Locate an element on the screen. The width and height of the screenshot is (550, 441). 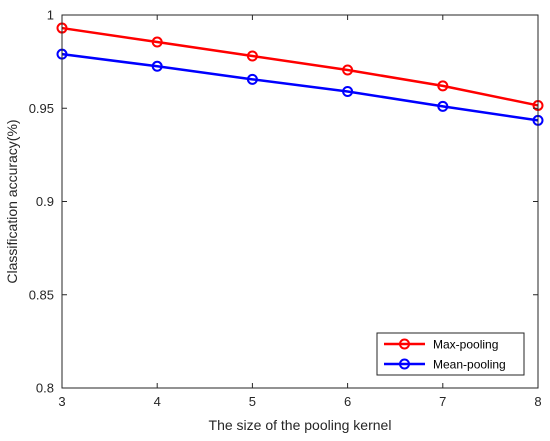
y-tick-label: 0.85 is located at coordinates (41, 294).